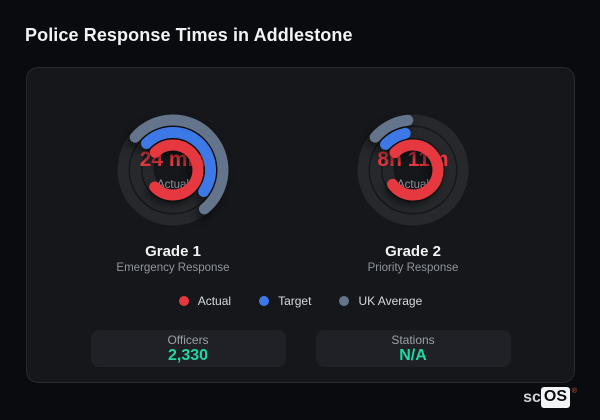  I want to click on legend-item-uk-average: UK Average, so click(380, 301).